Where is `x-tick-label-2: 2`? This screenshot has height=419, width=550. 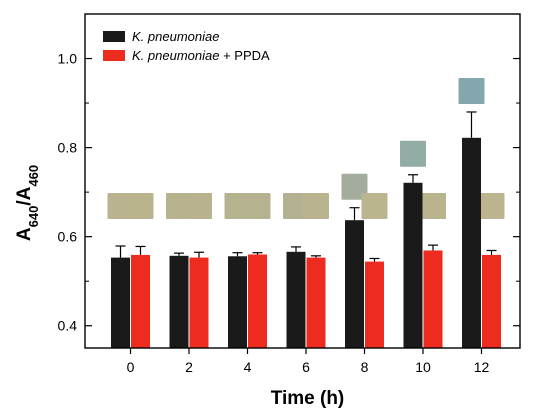
x-tick-label-2: 2 is located at coordinates (189, 367).